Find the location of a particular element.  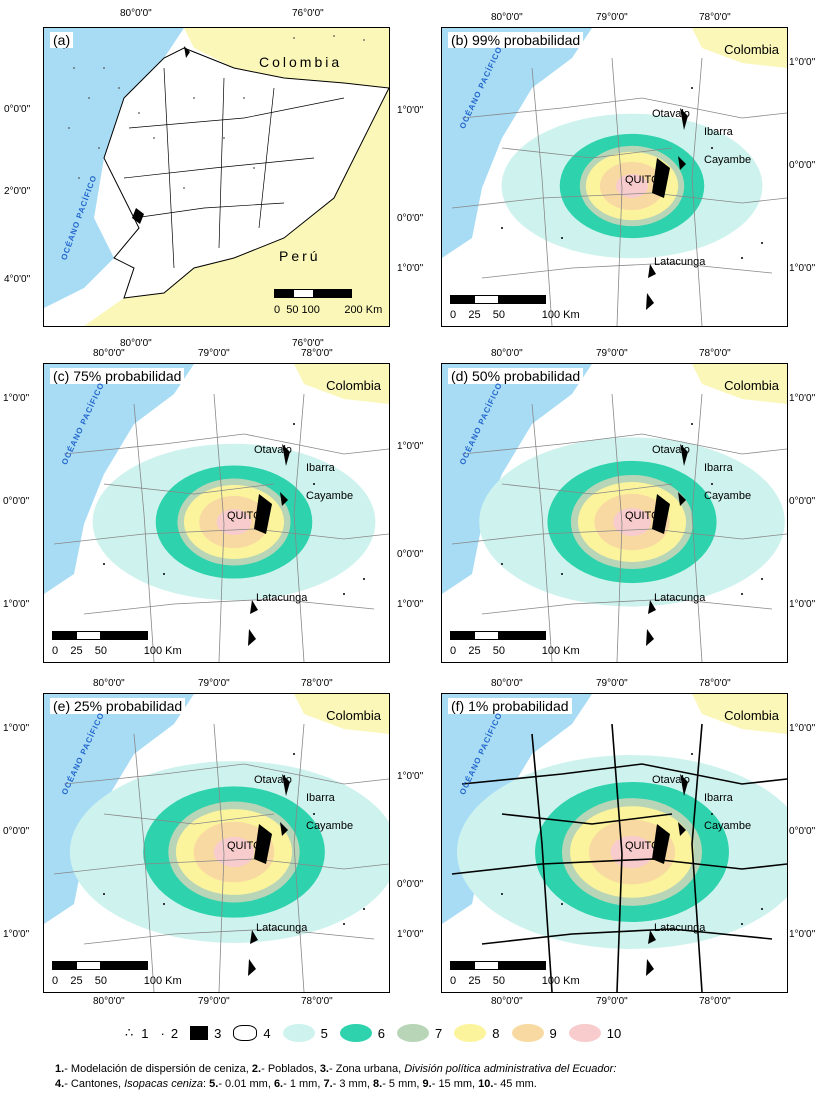

panel-label: (b) 99% probabilidad is located at coordinates (516, 40).